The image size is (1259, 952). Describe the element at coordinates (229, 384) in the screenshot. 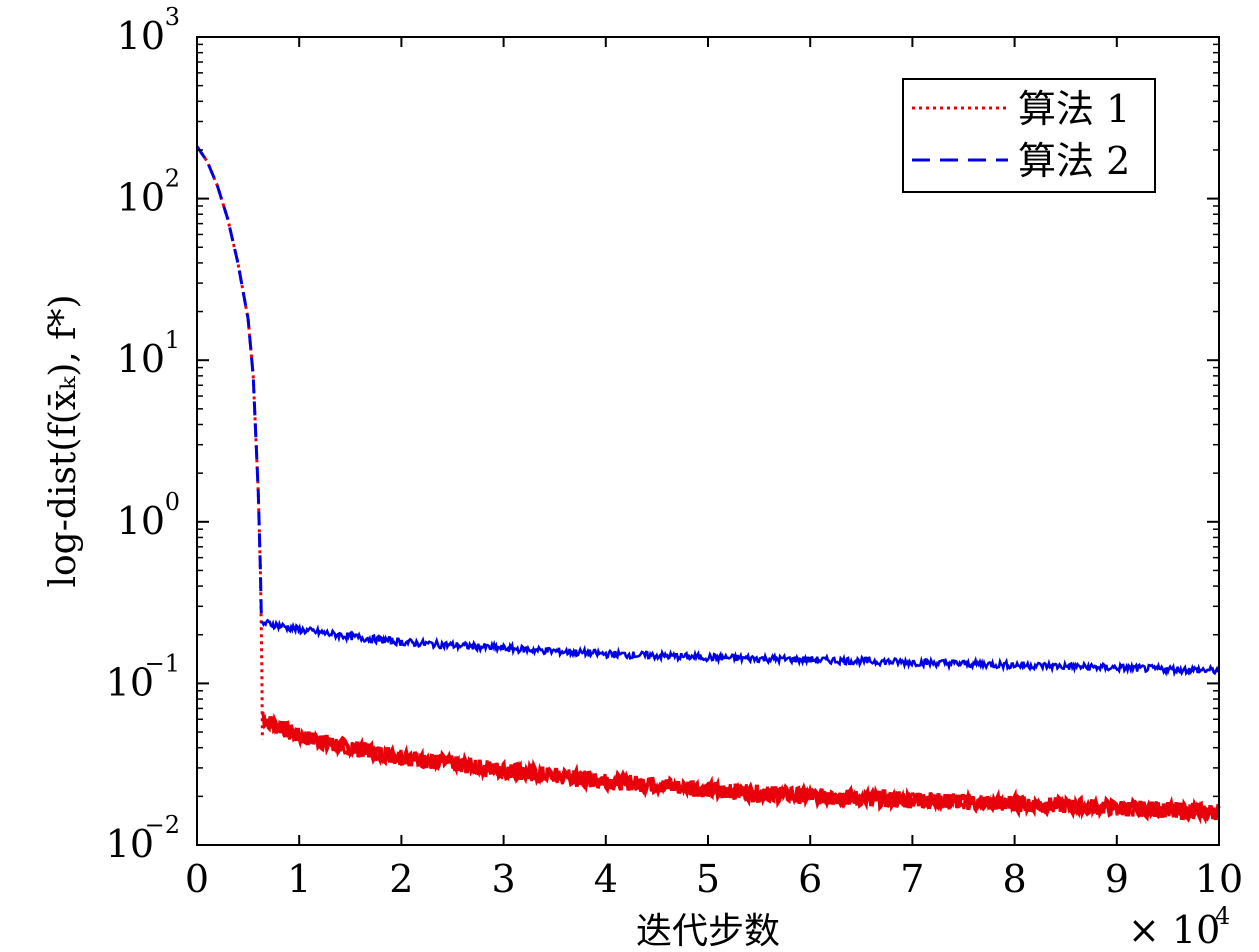

I see `series-line-2-descent` at that location.